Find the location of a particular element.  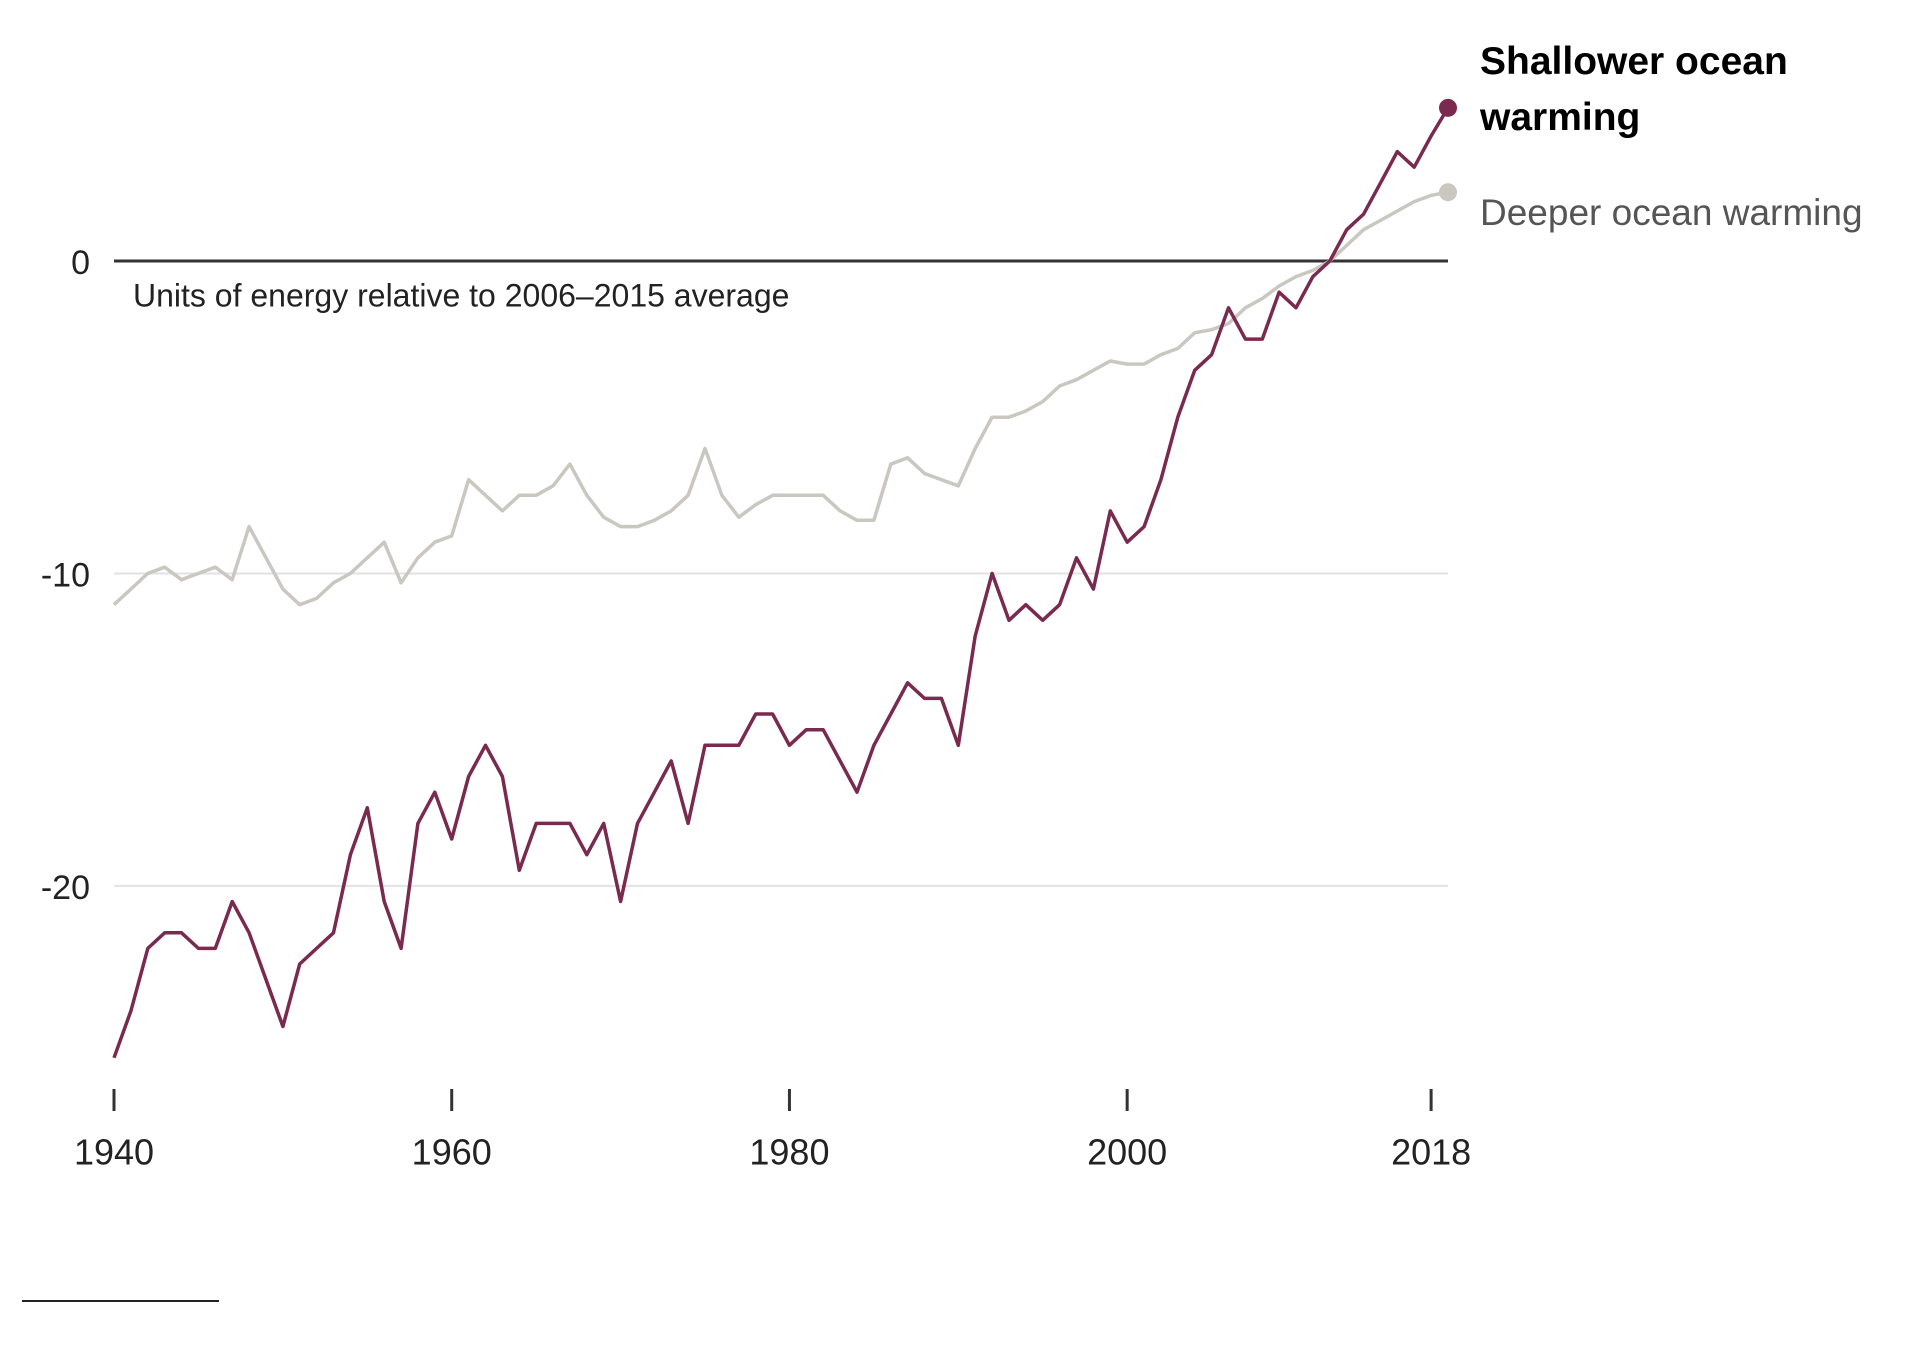

x-tick-label: 1980 is located at coordinates (789, 1152).